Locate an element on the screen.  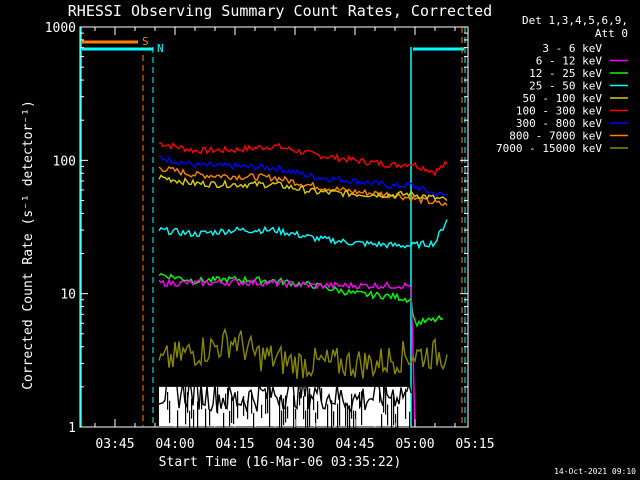
x-tick-label: 04:30 is located at coordinates (294, 444).